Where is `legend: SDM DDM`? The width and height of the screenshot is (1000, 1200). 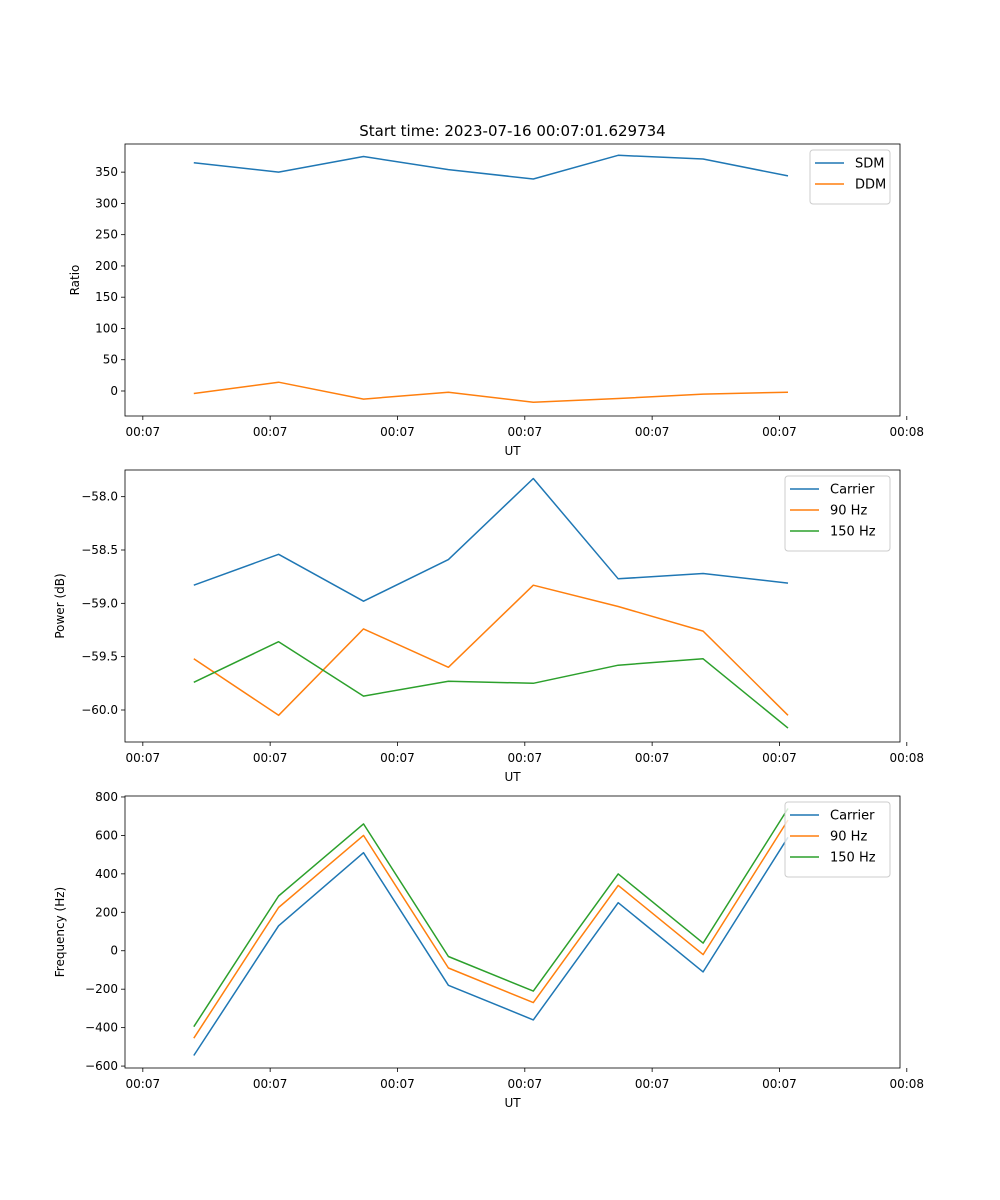 legend: SDM DDM is located at coordinates (850, 177).